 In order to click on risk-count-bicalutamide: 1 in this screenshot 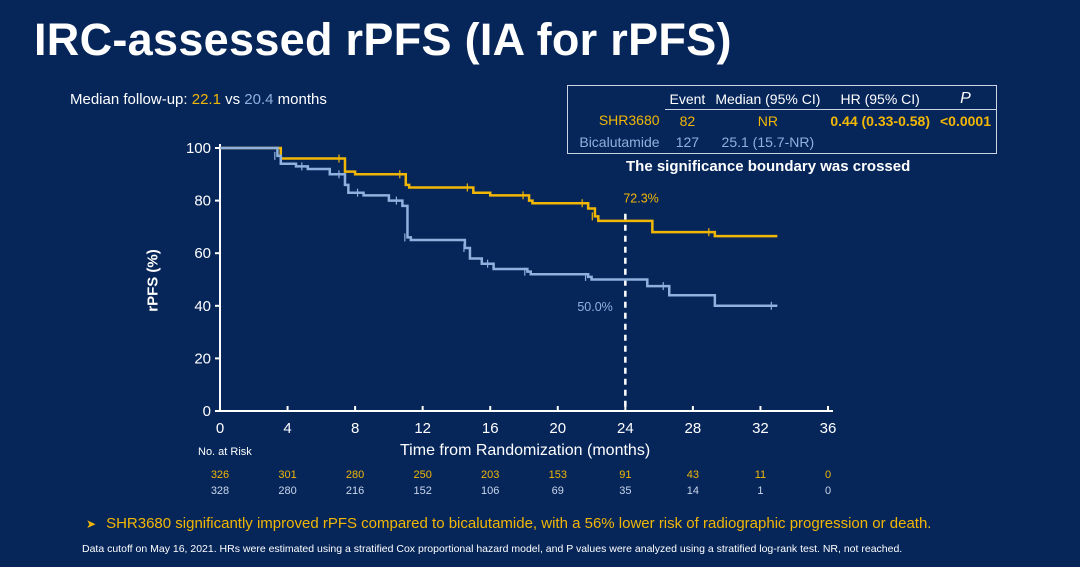, I will do `click(760, 491)`.